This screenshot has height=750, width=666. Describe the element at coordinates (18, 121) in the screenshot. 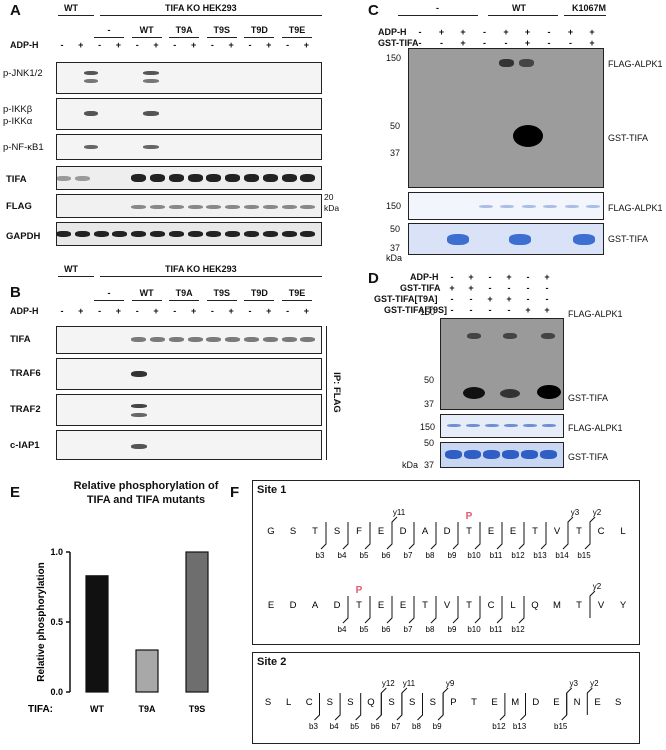

I see `row-label-pikka: p-IKKα` at that location.